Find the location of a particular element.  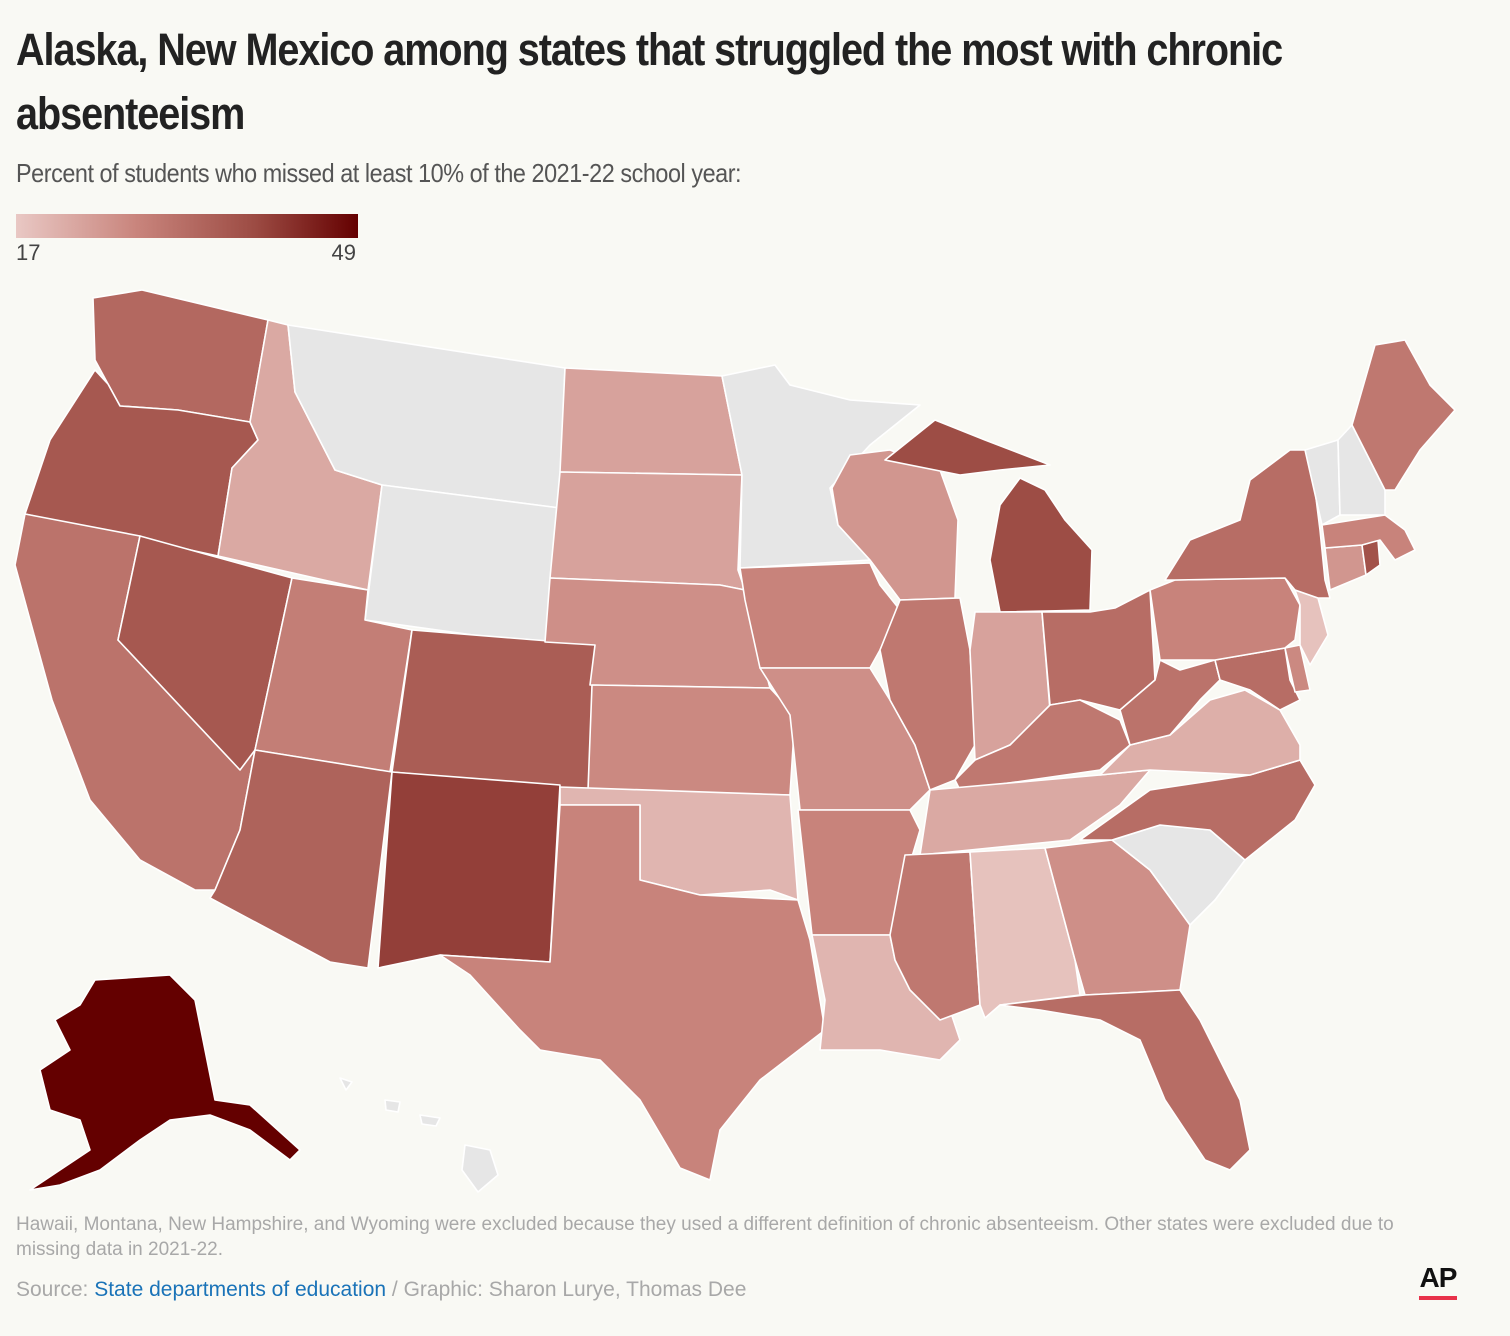

state-washington is located at coordinates (180, 356).